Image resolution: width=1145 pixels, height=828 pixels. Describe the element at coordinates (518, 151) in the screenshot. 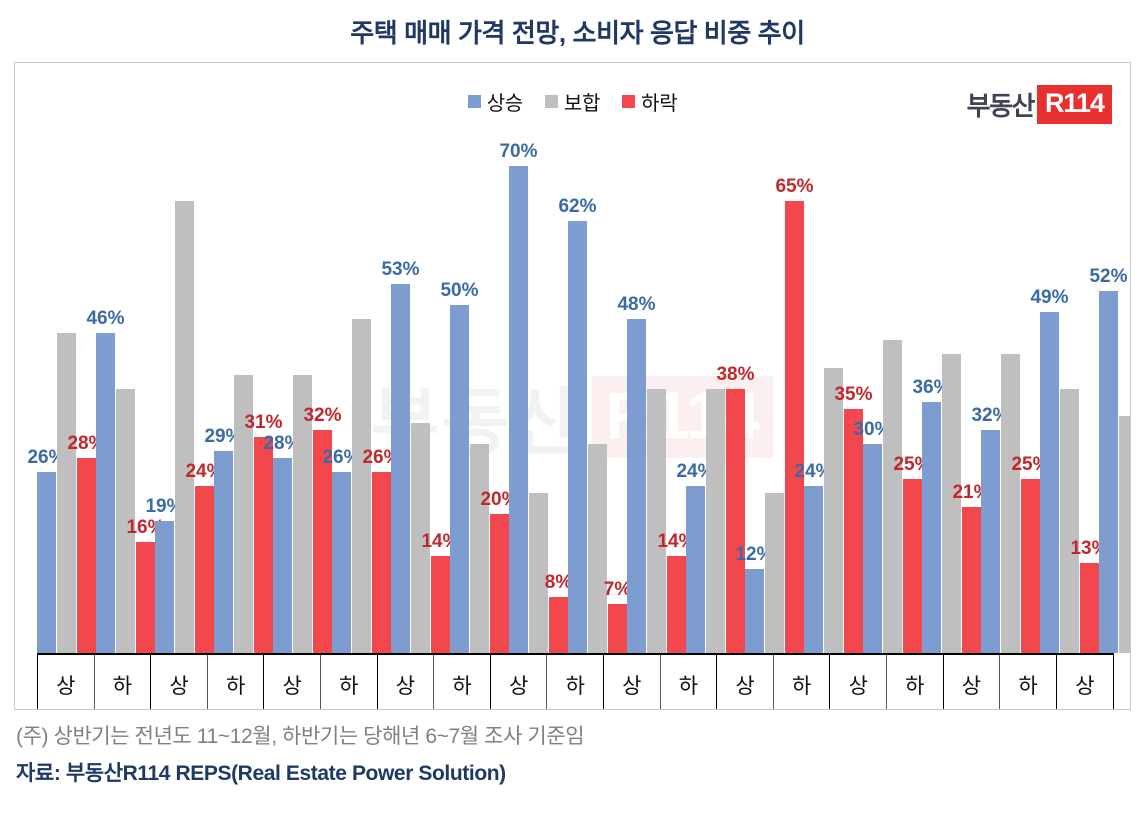

I see `bar-value-label: 70%` at that location.